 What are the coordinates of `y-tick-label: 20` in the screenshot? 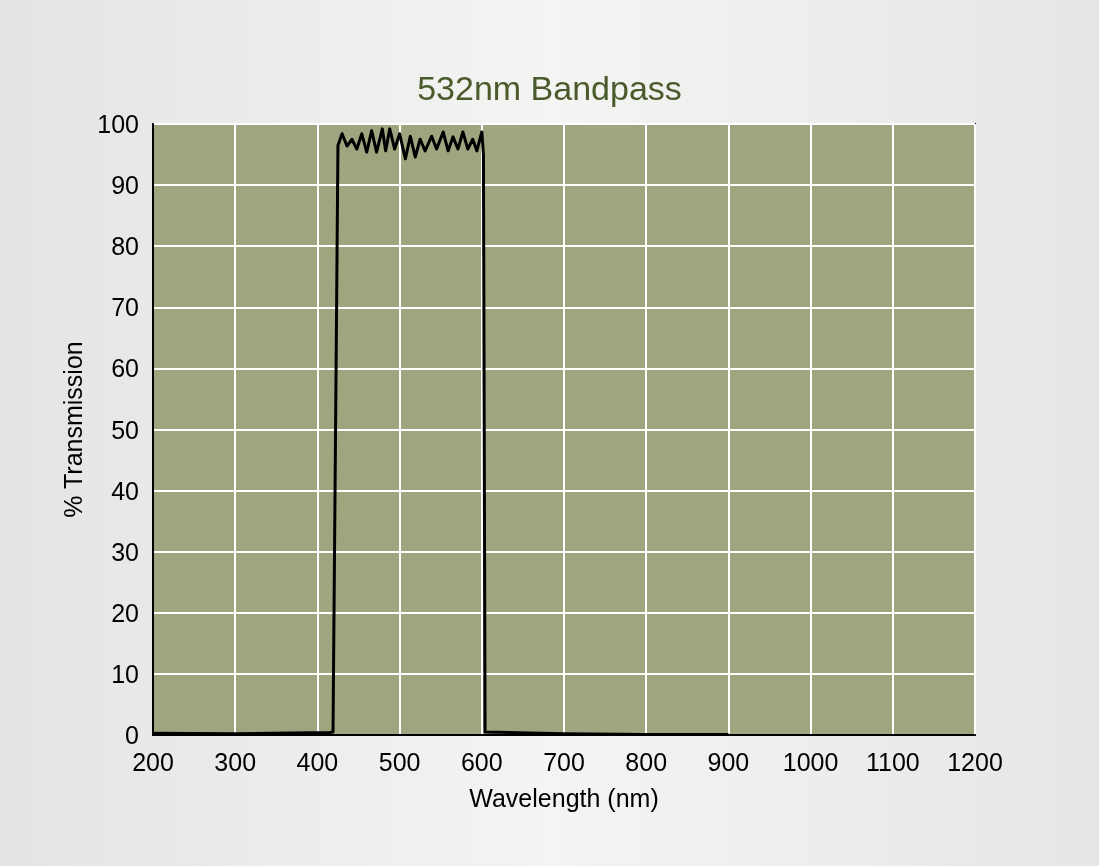 It's located at (125, 612).